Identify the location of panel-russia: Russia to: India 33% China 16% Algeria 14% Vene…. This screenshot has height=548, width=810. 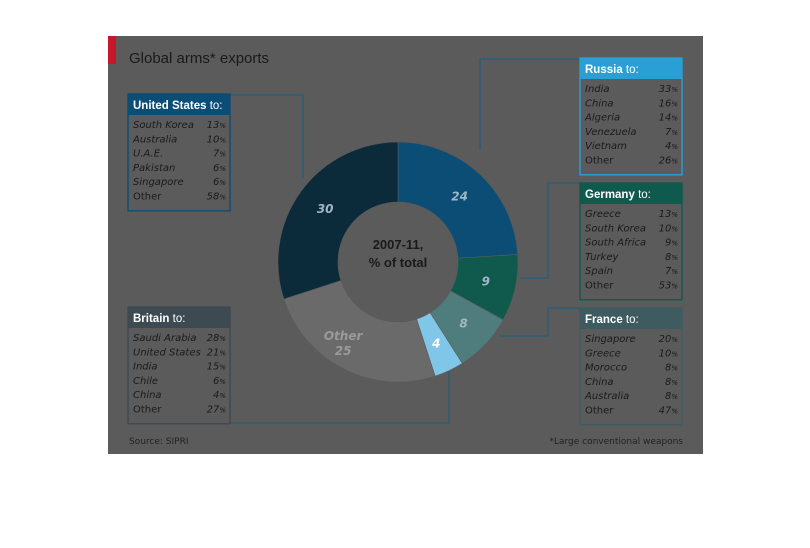
(631, 116).